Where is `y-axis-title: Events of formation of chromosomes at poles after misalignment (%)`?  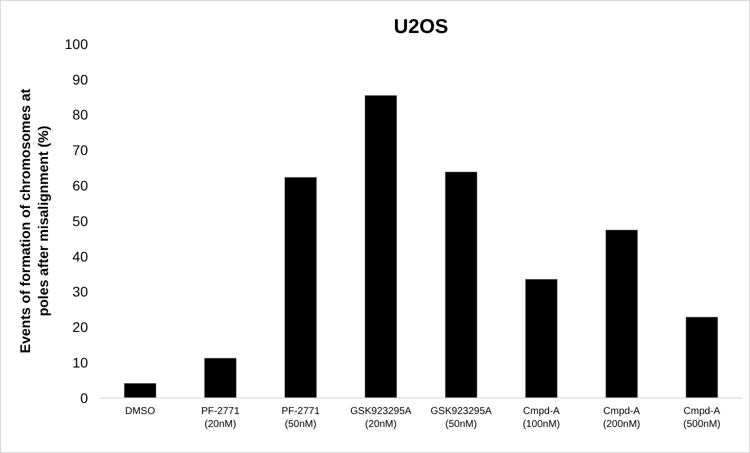 y-axis-title: Events of formation of chromosomes at poles after misalignment (%) is located at coordinates (34, 221).